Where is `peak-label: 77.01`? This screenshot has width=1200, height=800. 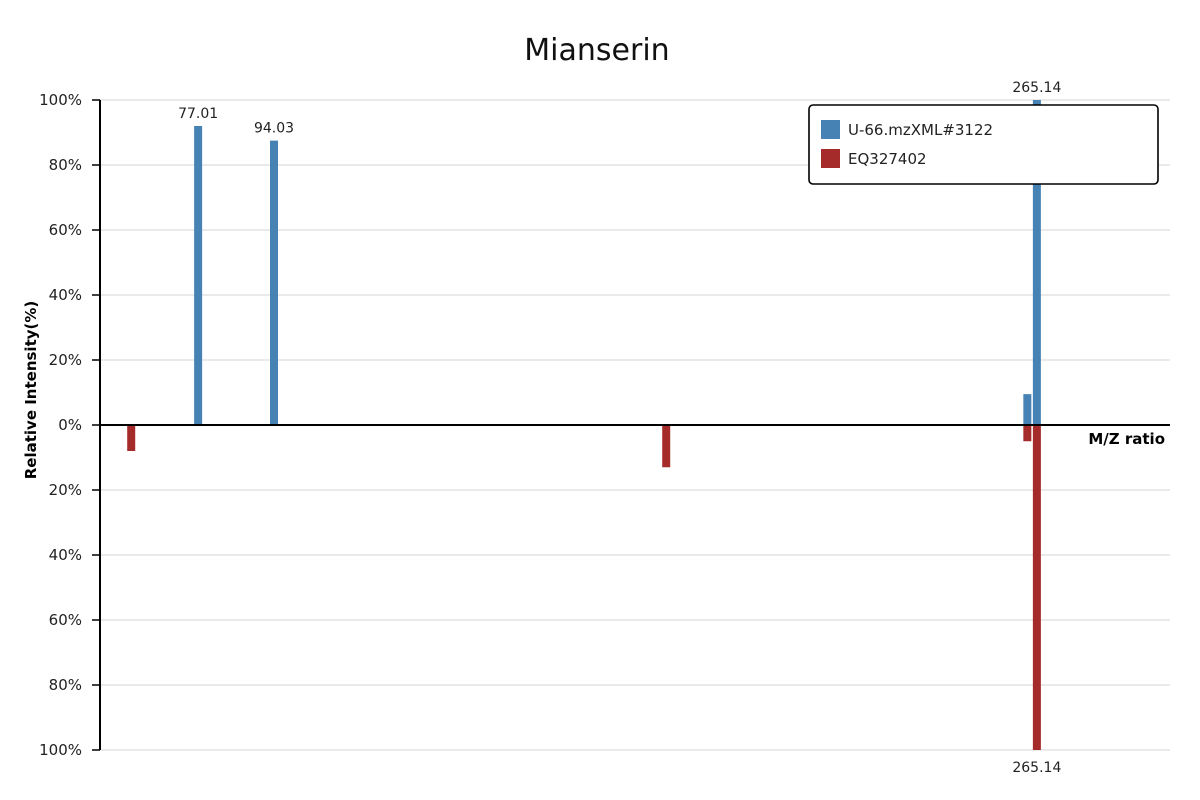 peak-label: 77.01 is located at coordinates (198, 114).